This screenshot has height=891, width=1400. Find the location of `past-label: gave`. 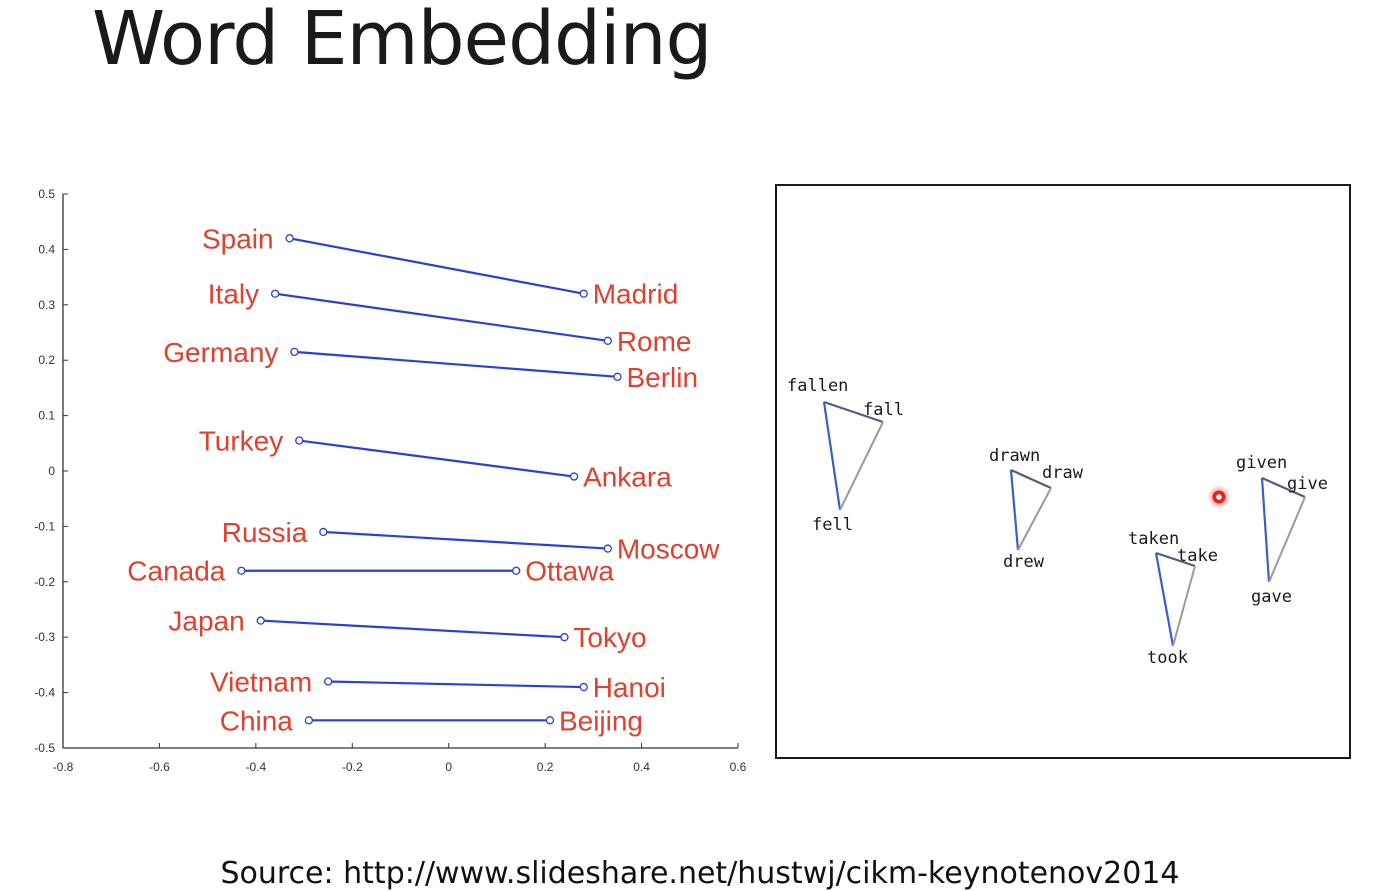

past-label: gave is located at coordinates (1271, 597).